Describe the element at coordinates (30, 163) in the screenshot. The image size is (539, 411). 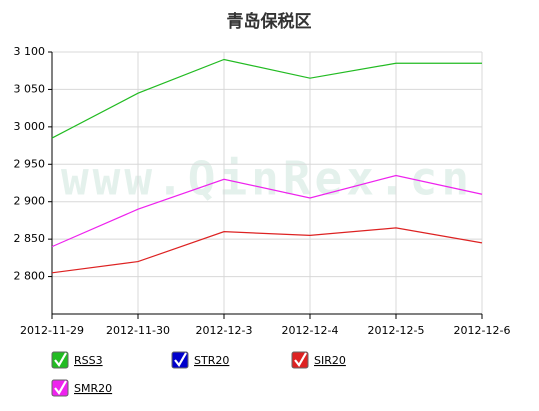
I see `y-tick-label: 2 950` at that location.